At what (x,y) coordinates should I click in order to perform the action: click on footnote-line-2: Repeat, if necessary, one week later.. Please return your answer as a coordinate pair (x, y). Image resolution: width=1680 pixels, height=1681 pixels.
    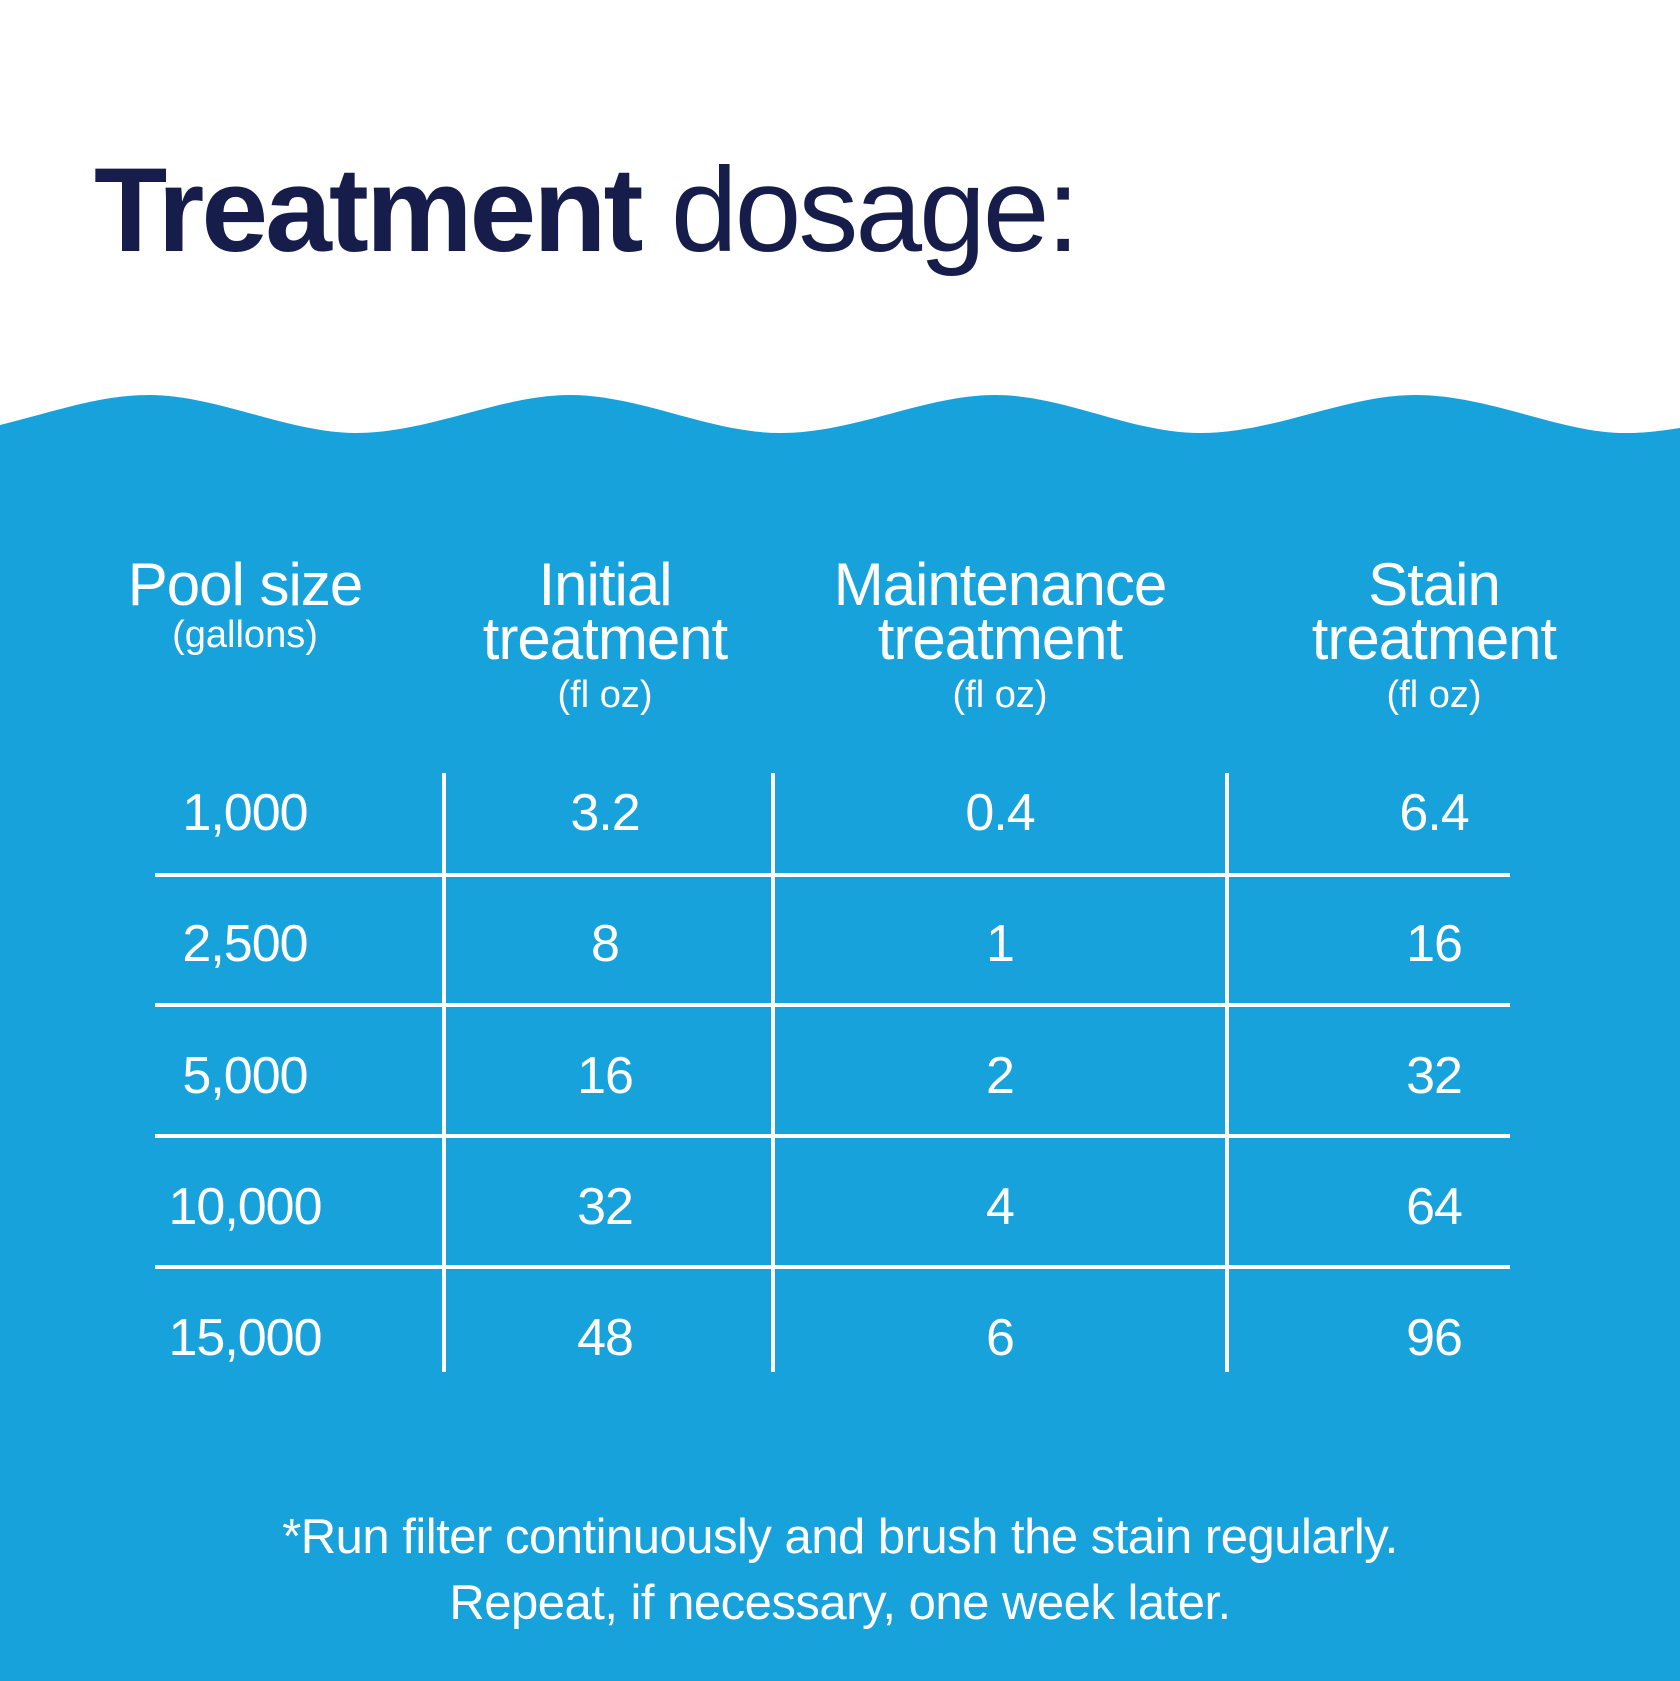
    Looking at the image, I should click on (840, 1603).